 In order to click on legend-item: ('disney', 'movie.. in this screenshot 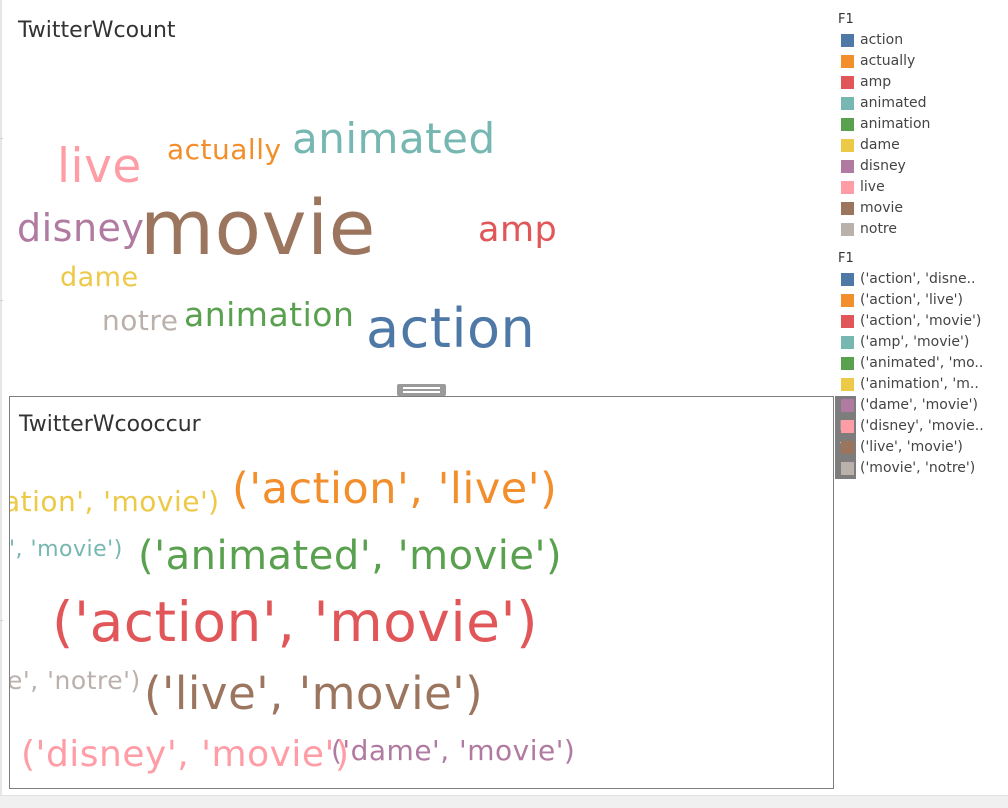, I will do `click(920, 425)`.